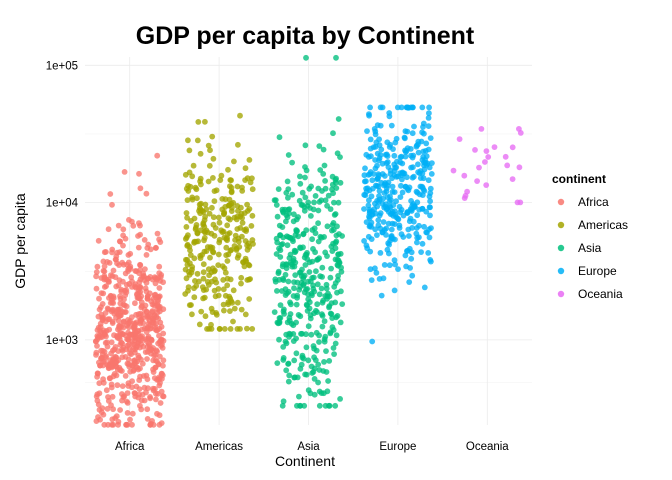  What do you see at coordinates (600, 294) in the screenshot?
I see `legend-label-oceania: Oceania` at bounding box center [600, 294].